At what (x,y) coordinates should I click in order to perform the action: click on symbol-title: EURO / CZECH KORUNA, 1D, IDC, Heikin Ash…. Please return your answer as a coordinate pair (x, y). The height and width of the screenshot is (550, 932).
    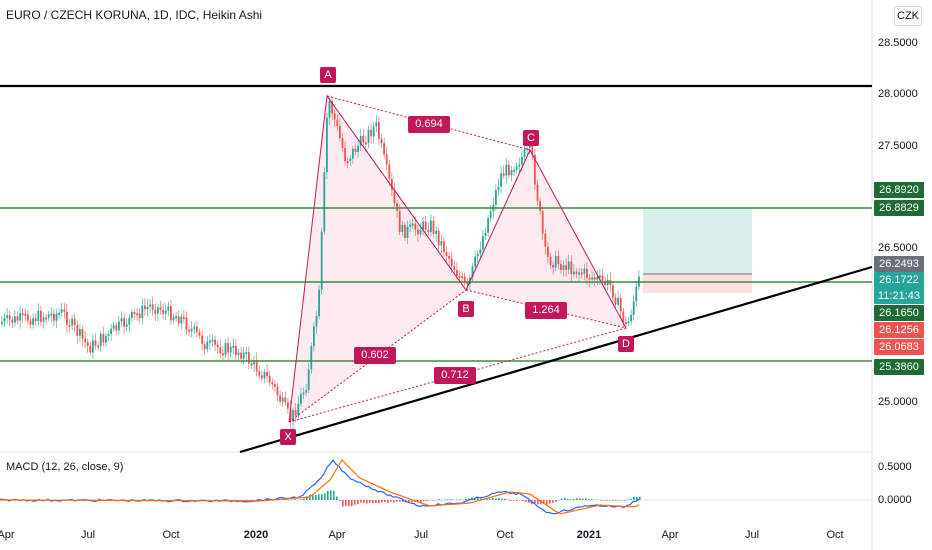
    Looking at the image, I should click on (134, 15).